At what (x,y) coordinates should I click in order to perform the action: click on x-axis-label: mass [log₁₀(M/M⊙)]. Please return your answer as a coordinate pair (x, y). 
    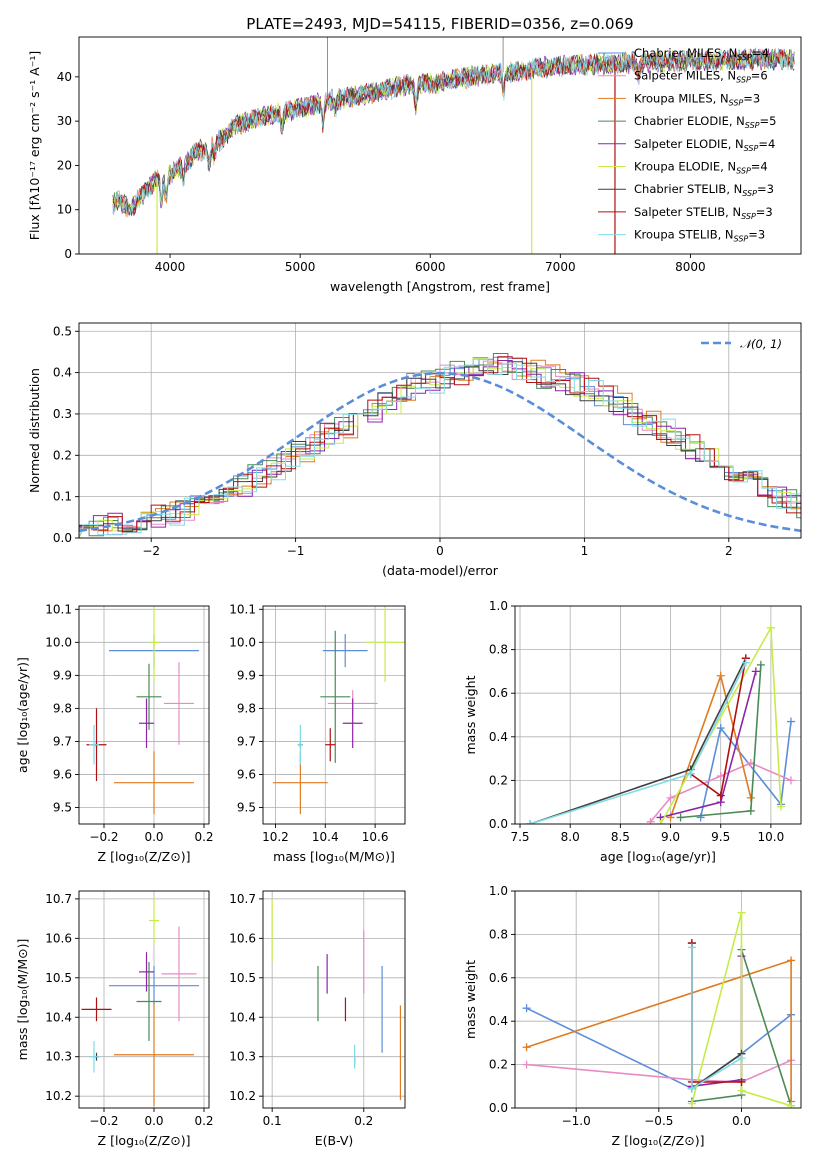
    Looking at the image, I should click on (334, 856).